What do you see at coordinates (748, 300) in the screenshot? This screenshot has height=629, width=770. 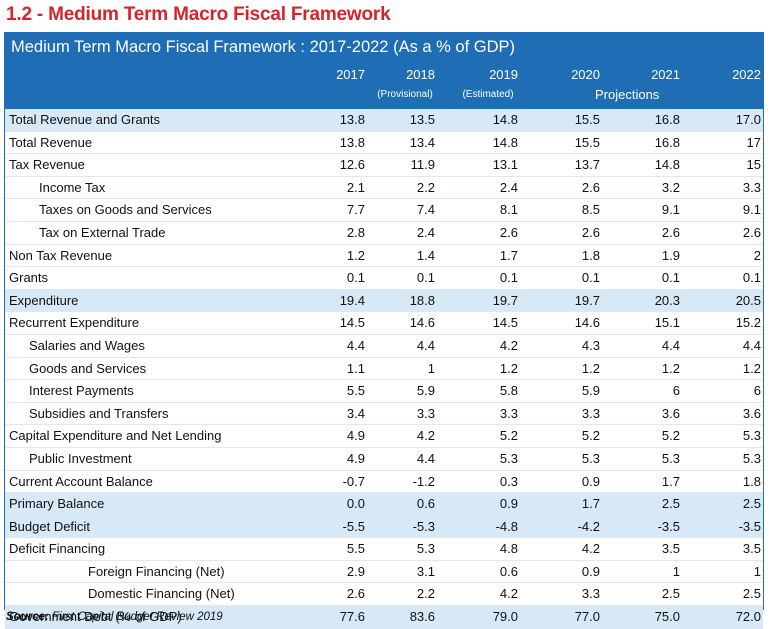 I see `cell-value: 20.5` at bounding box center [748, 300].